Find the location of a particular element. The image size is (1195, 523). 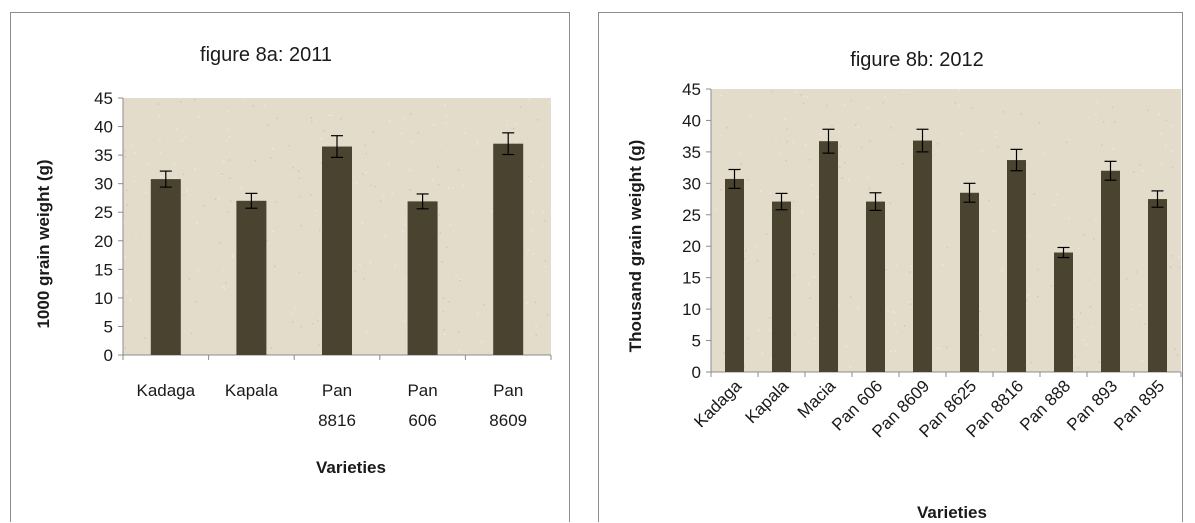

y-tick-label: 25 is located at coordinates (103, 212).